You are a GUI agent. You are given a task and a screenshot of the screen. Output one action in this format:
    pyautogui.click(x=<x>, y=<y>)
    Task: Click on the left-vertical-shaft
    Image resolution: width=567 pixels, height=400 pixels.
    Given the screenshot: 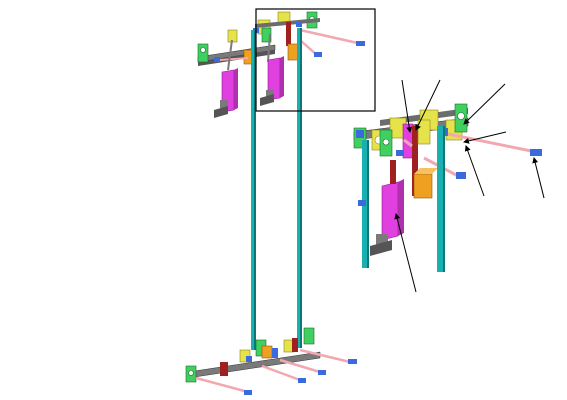 What is the action you would take?
    pyautogui.click(x=253, y=190)
    